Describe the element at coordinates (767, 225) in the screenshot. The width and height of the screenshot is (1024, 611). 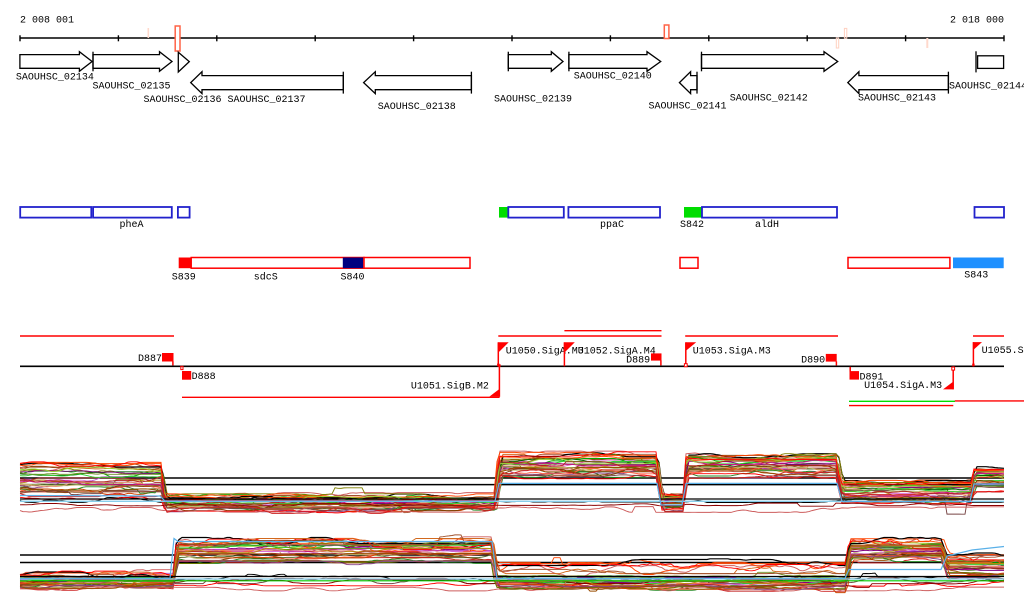
I see `svg-text: aldH` at that location.